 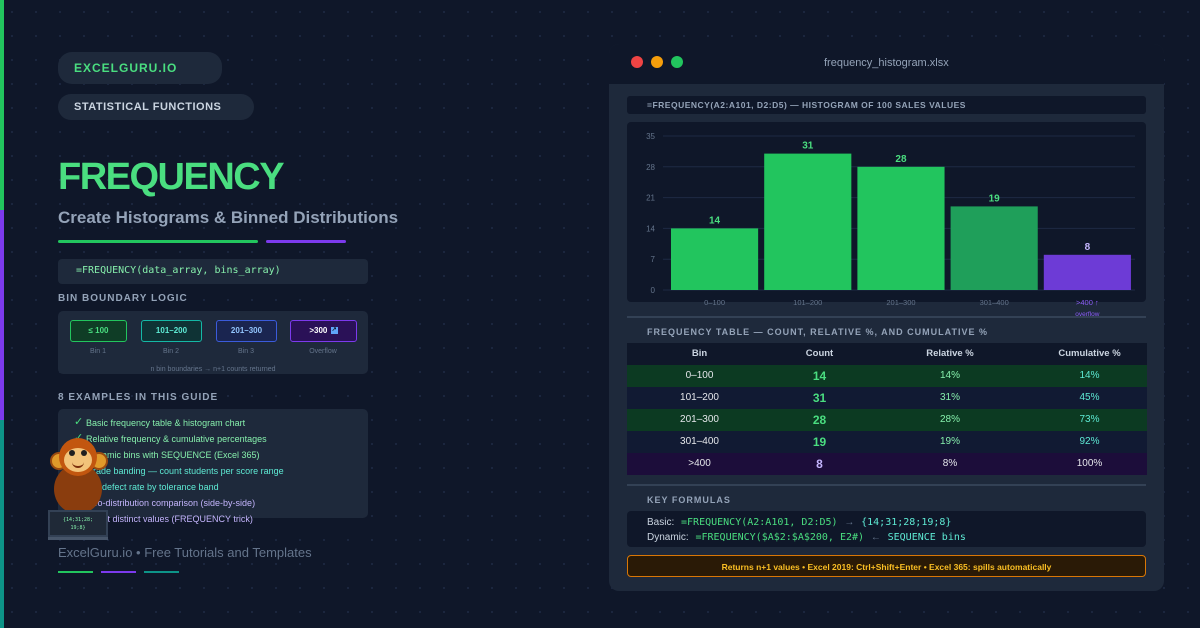 What do you see at coordinates (213, 271) in the screenshot?
I see `syntax-box: =FREQUENCY(data_array, bins_array)` at bounding box center [213, 271].